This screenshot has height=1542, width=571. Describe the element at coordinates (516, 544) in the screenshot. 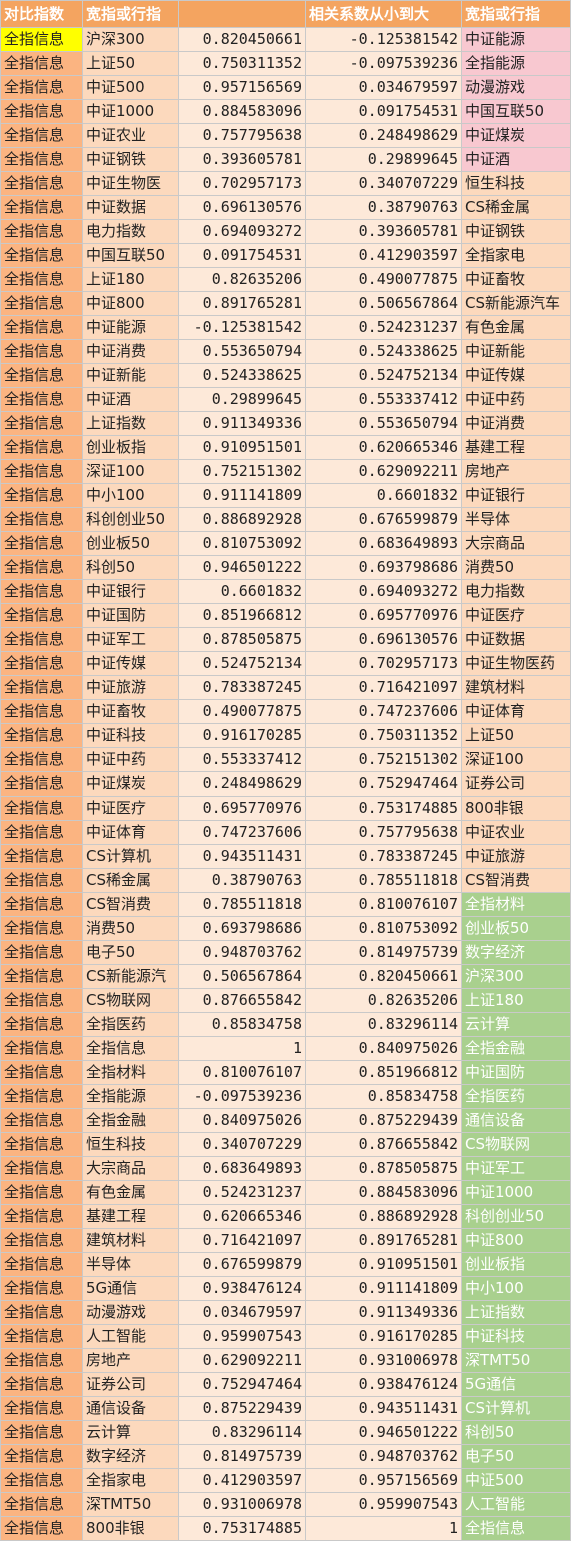

I see `index-b-cell: 大宗商品` at that location.